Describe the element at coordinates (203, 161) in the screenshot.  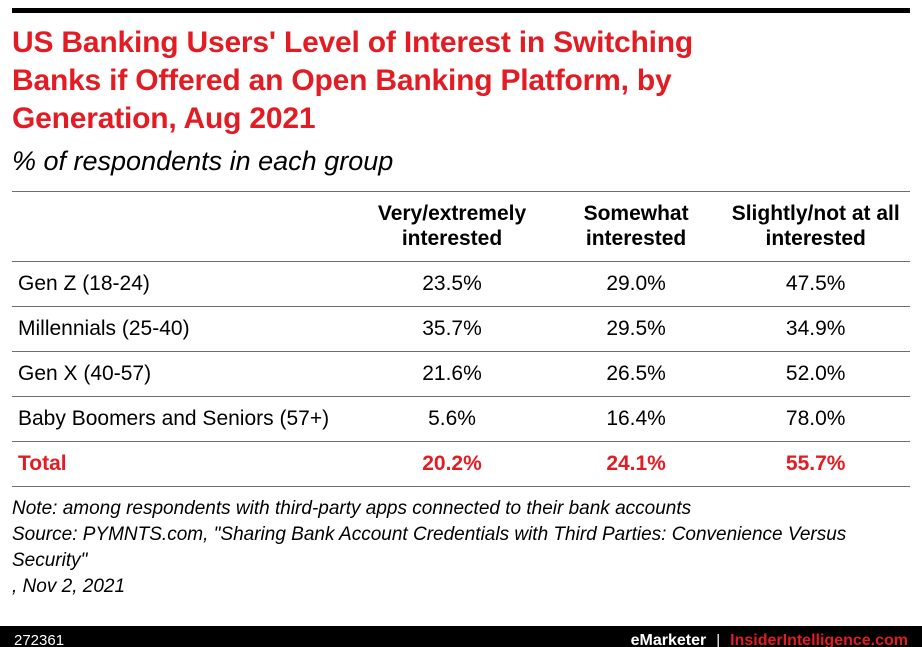
I see `page-subtitle: % of respondents in each group` at that location.